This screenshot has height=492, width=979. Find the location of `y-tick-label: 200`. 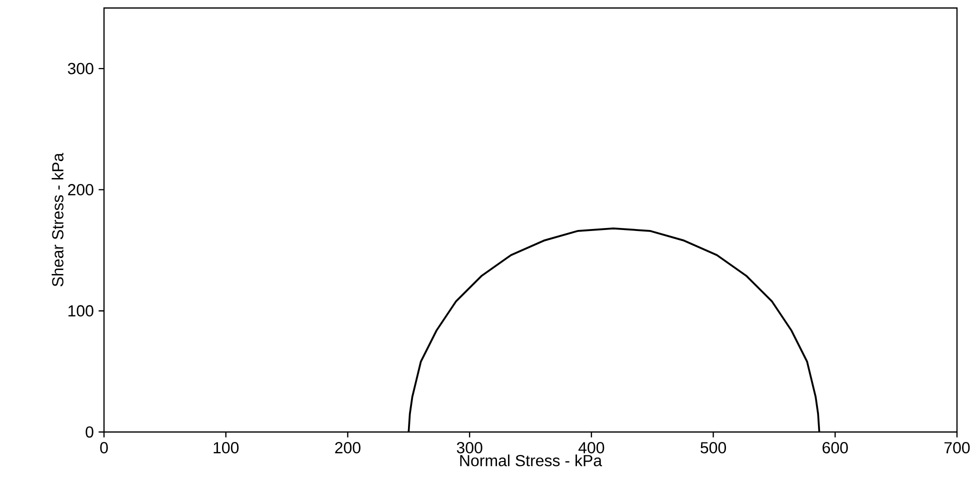

y-tick-label: 200 is located at coordinates (81, 190).